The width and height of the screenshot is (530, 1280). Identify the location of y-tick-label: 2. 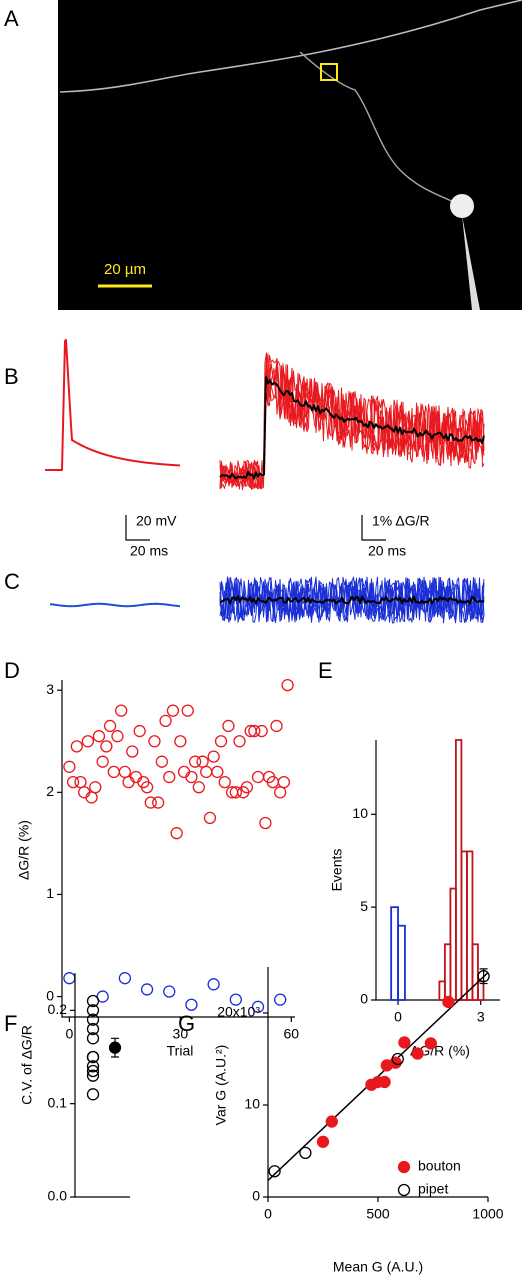
(50, 791).